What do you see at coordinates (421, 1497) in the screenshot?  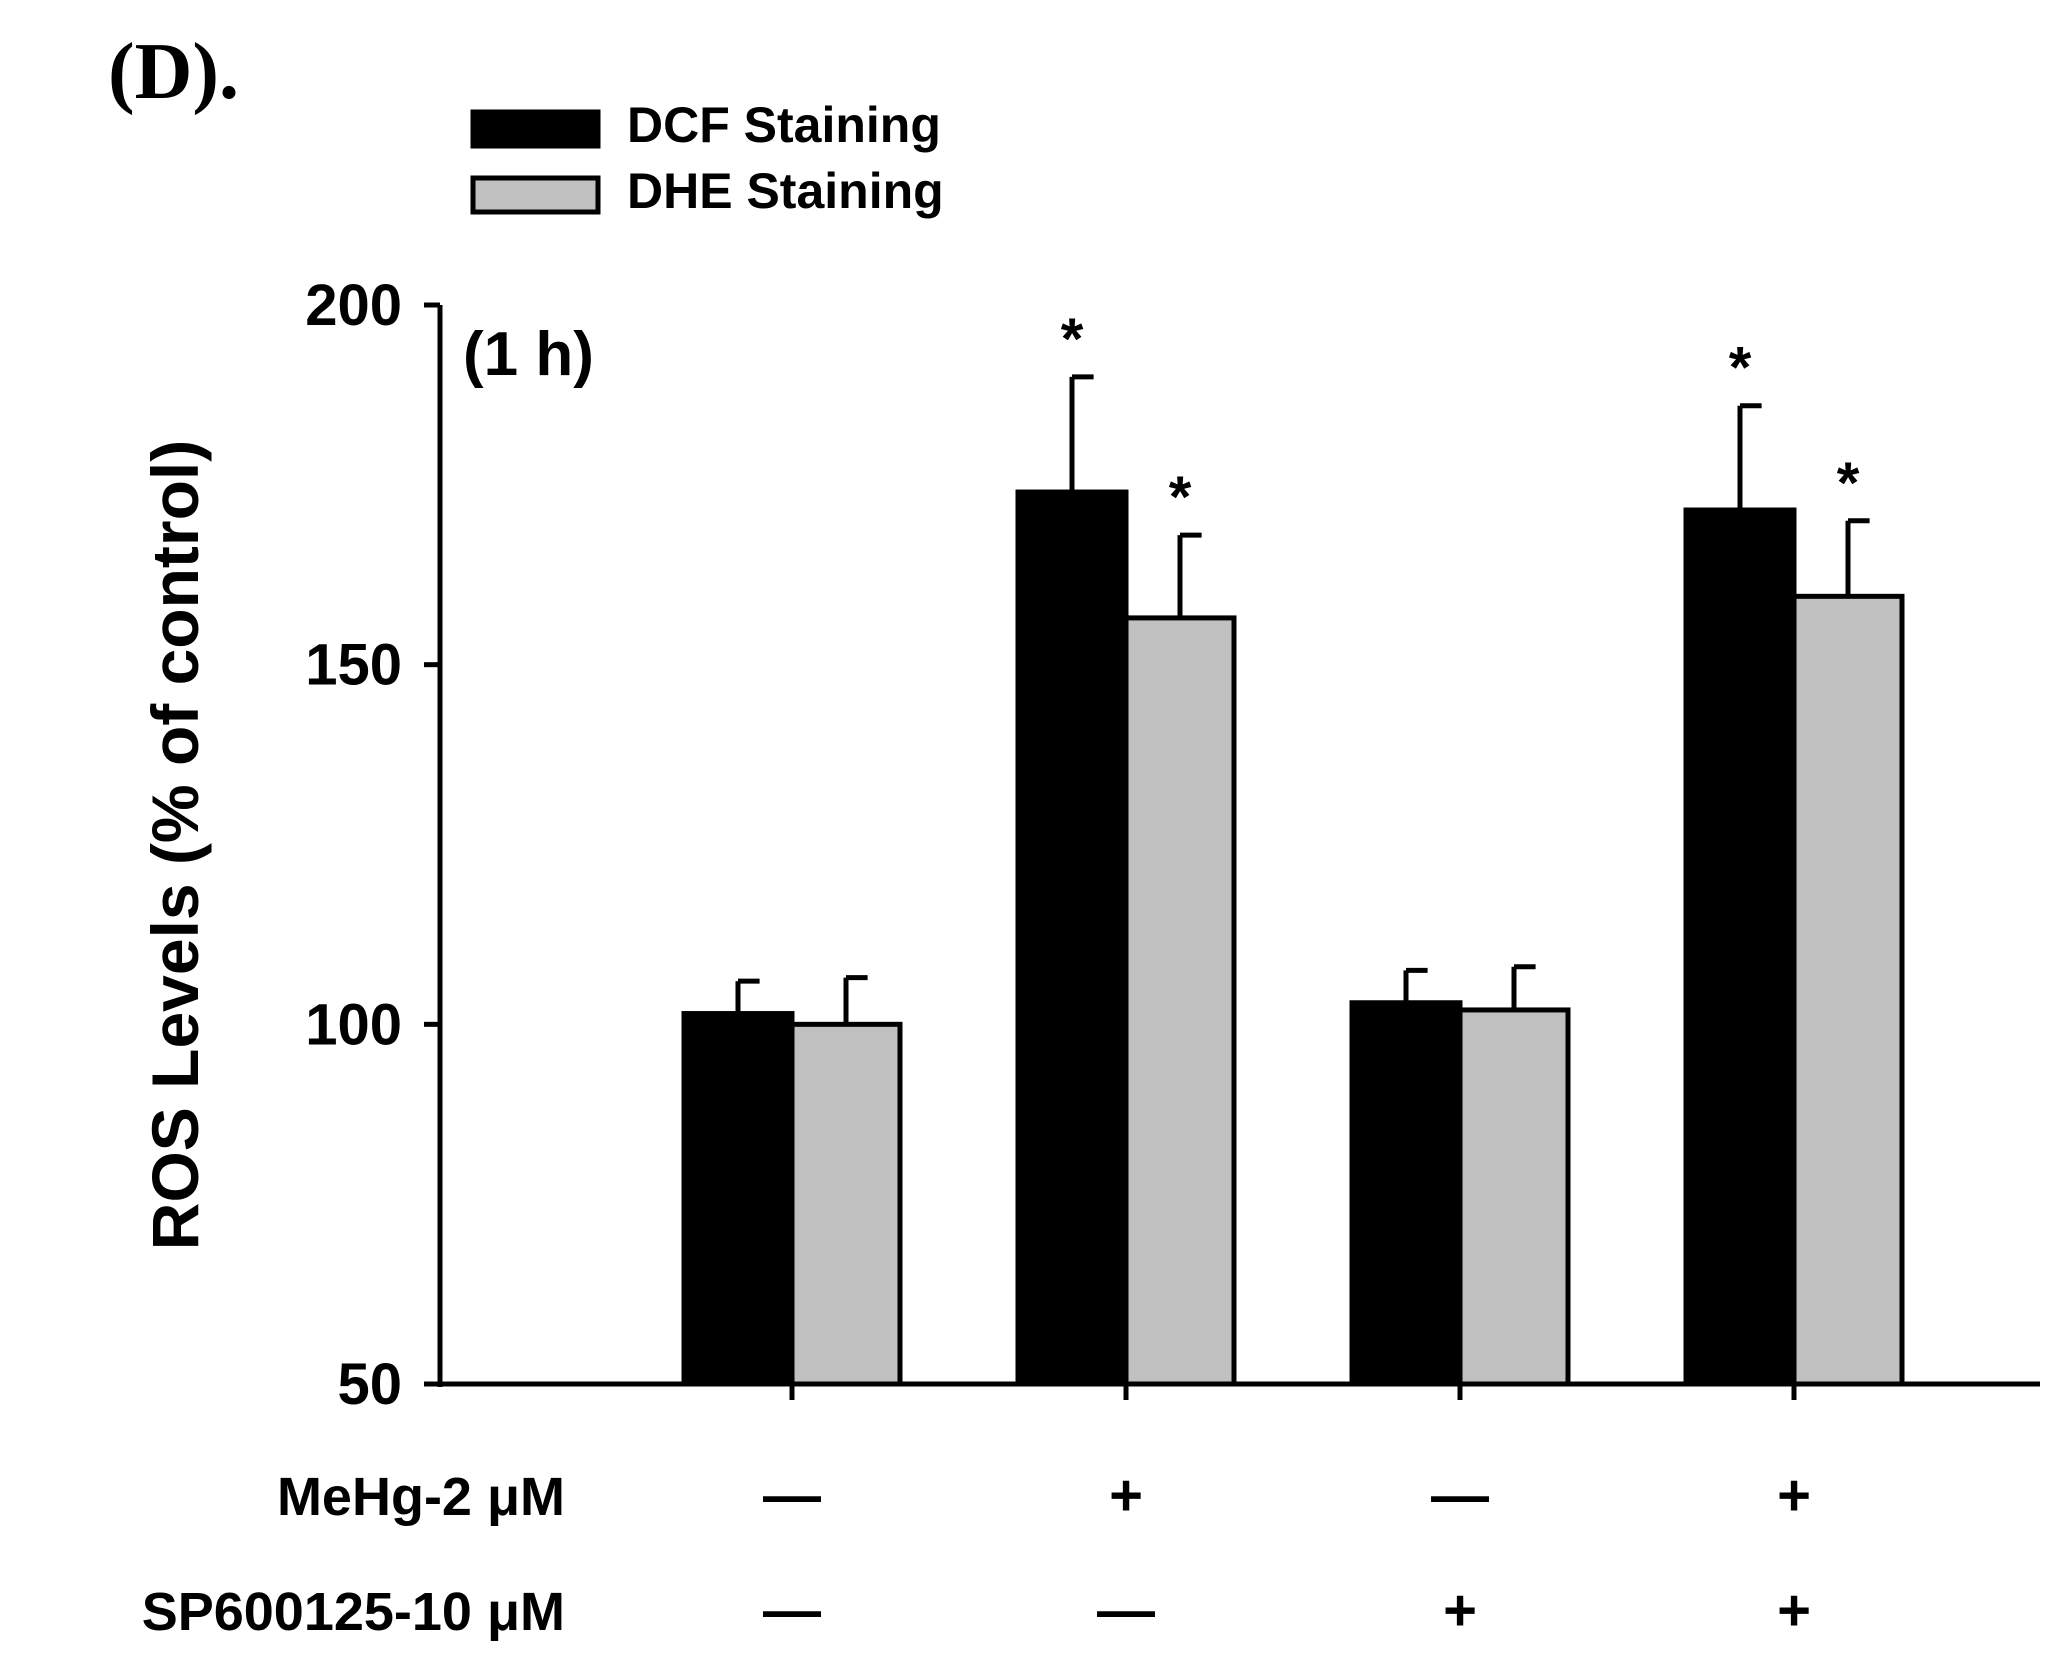 I see `treatment-label-mehg: MeHg-2 μM` at bounding box center [421, 1497].